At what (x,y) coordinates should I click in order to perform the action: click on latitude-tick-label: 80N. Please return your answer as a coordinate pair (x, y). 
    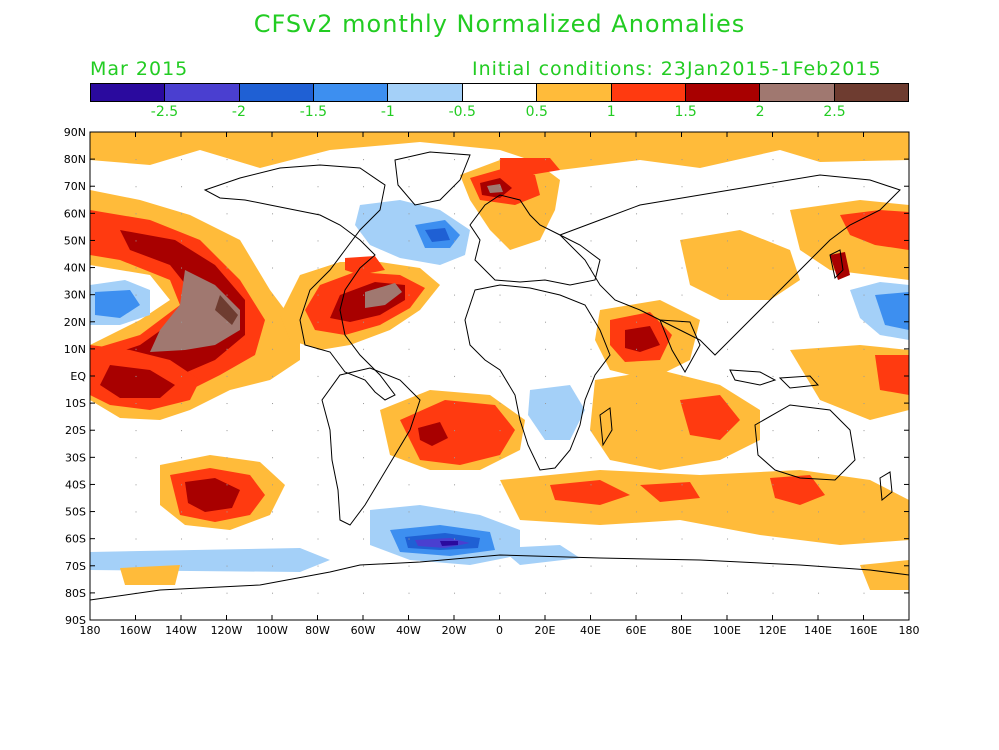
    Looking at the image, I should click on (75, 159).